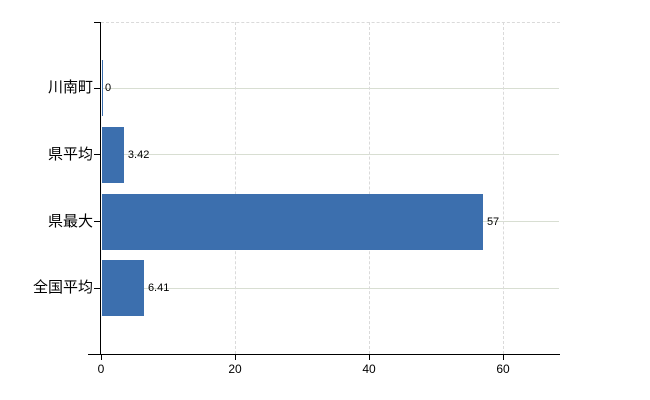 This screenshot has height=400, width=650. Describe the element at coordinates (70, 154) in the screenshot. I see `category-label: 県平均` at that location.